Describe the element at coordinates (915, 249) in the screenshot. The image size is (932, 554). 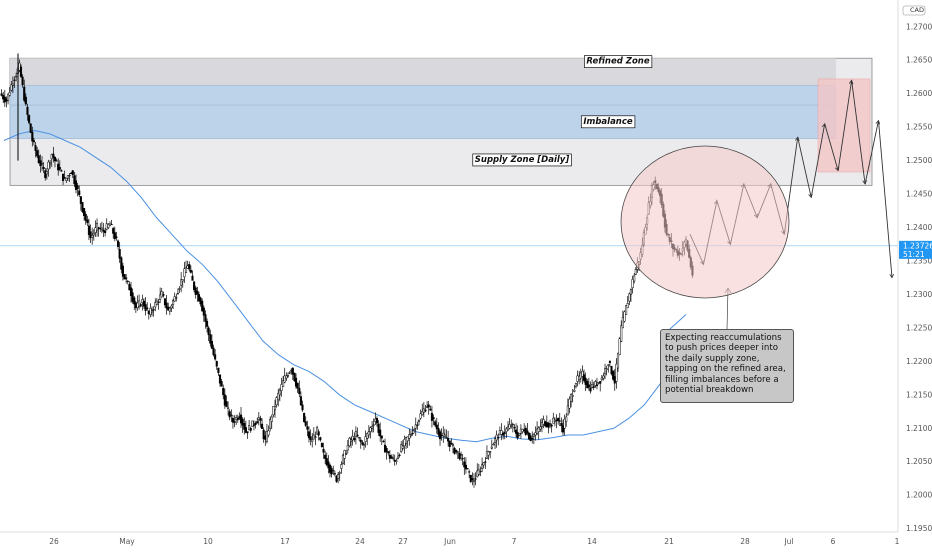
I see `last-price-tag` at that location.